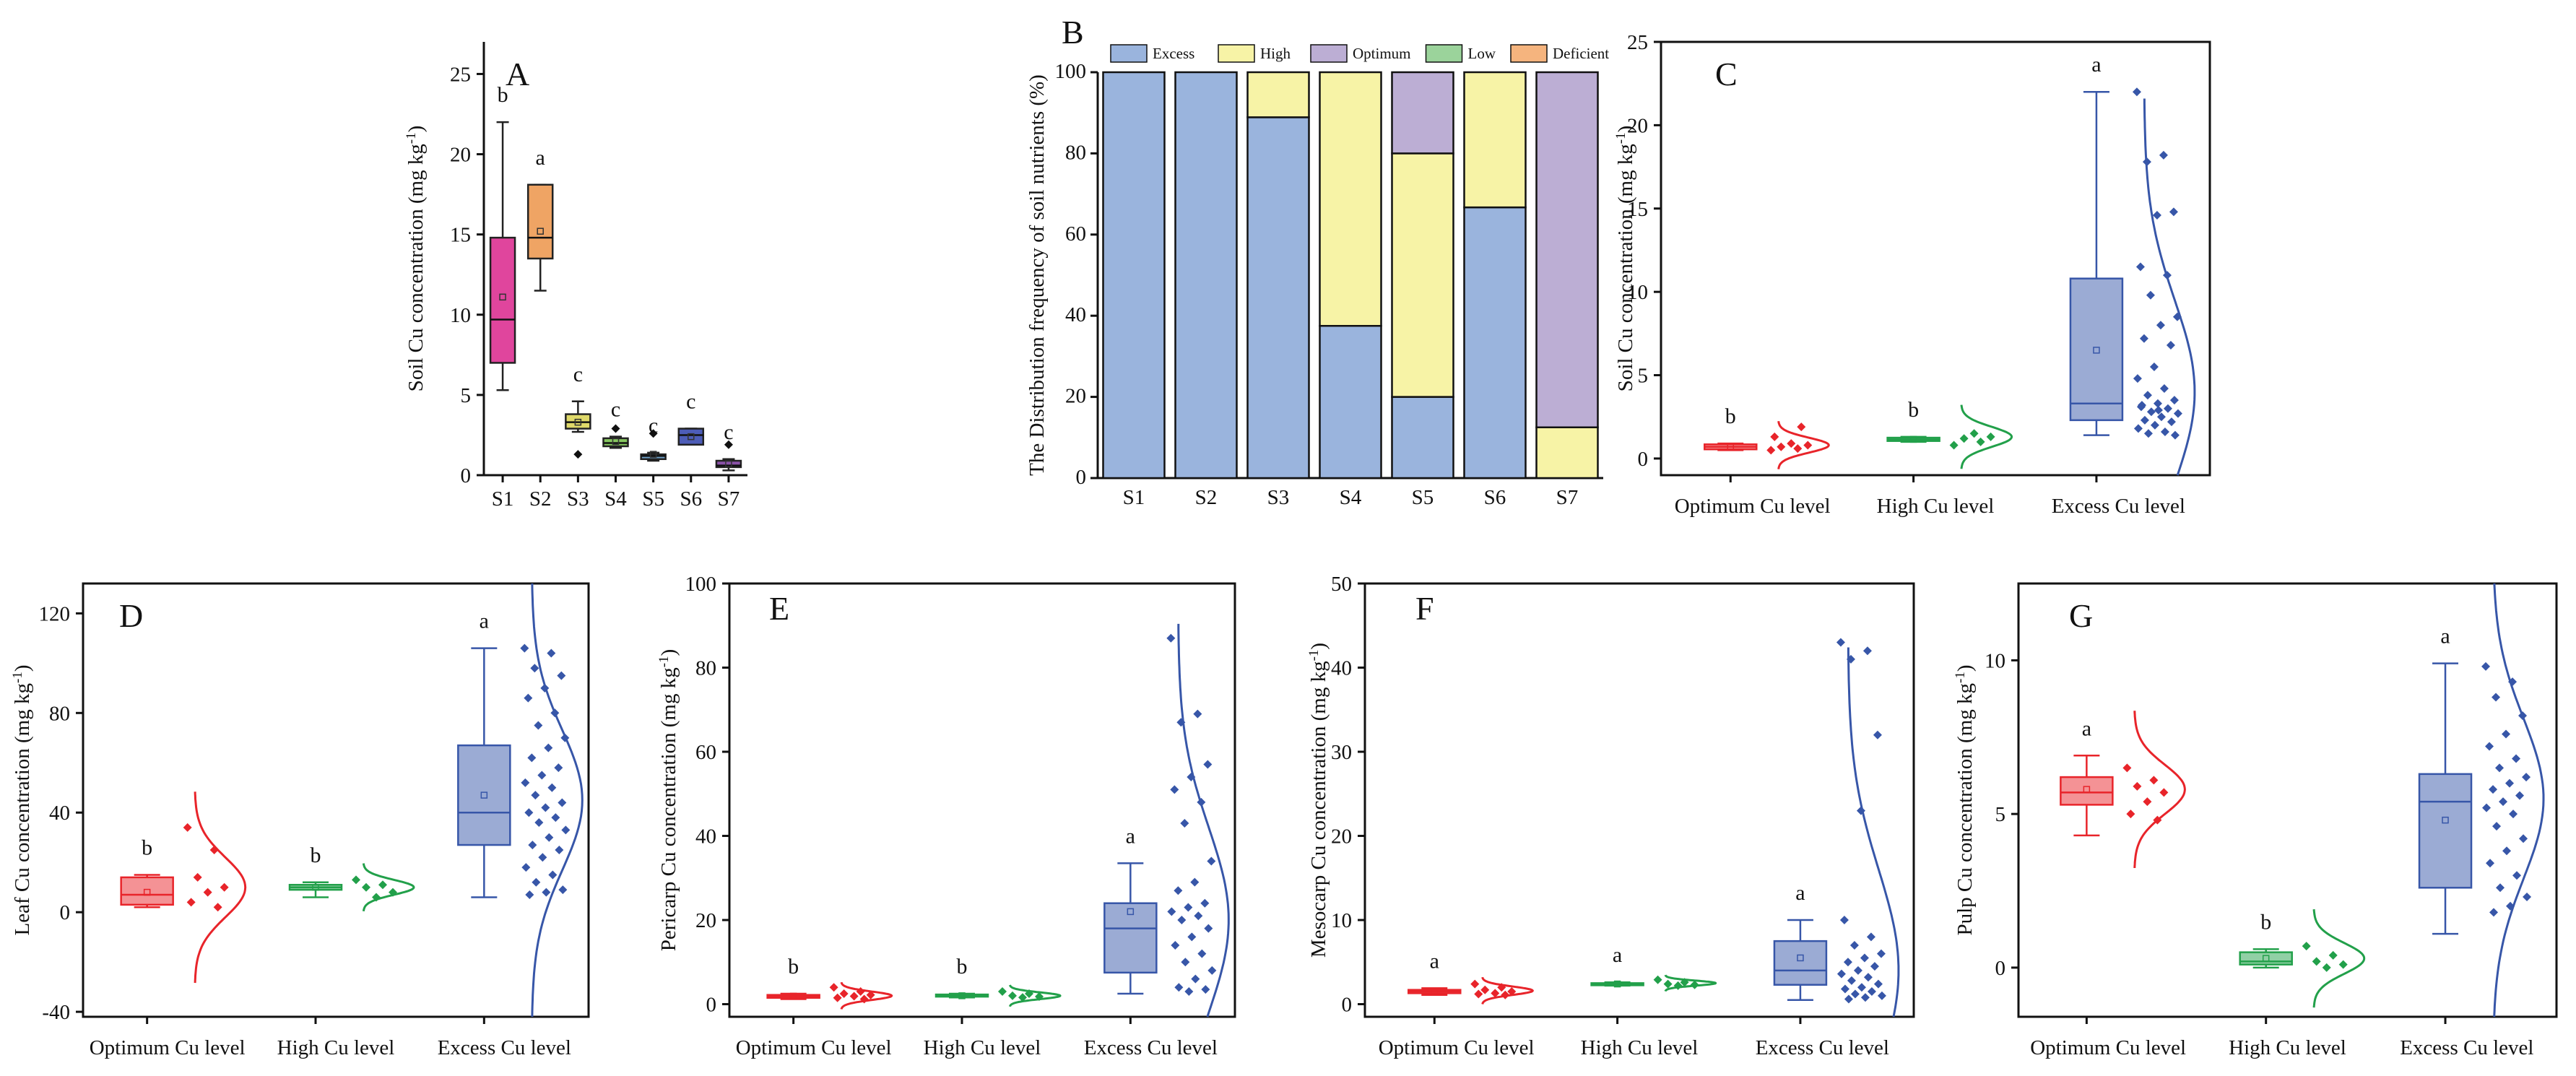  I want to click on y-tick-label: 15, so click(1637, 209).